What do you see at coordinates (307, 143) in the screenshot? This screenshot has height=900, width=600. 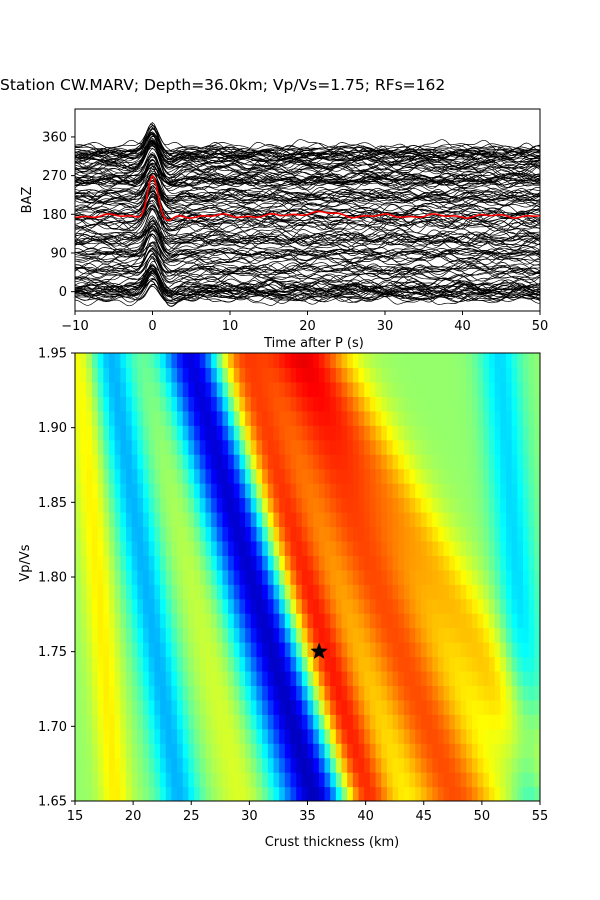 I see `rf-trace` at bounding box center [307, 143].